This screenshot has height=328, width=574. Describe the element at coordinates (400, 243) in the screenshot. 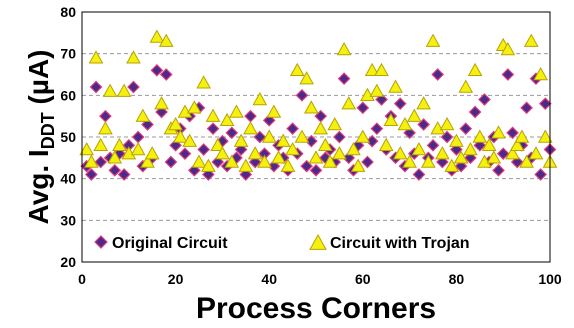

I see `legend-label-circuit-with-trojan: Circuit with Trojan` at that location.